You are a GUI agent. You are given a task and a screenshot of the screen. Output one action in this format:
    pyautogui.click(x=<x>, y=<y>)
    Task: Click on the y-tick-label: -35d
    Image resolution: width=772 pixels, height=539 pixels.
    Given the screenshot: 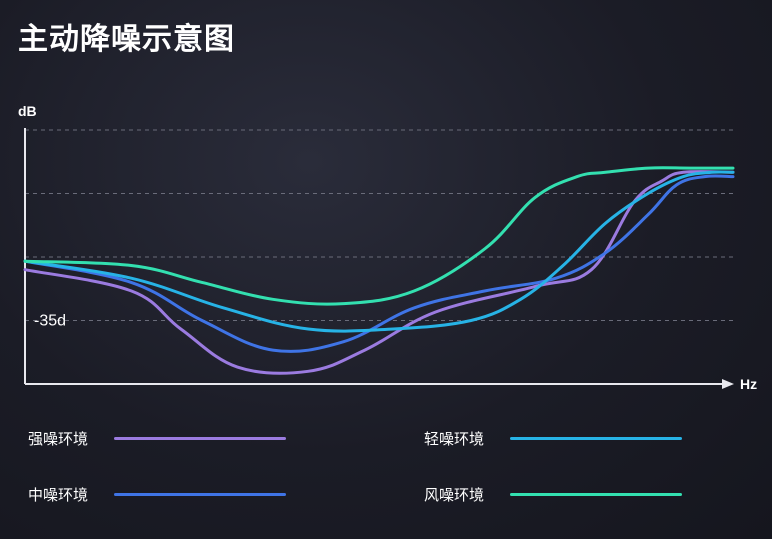 What is the action you would take?
    pyautogui.click(x=50, y=321)
    